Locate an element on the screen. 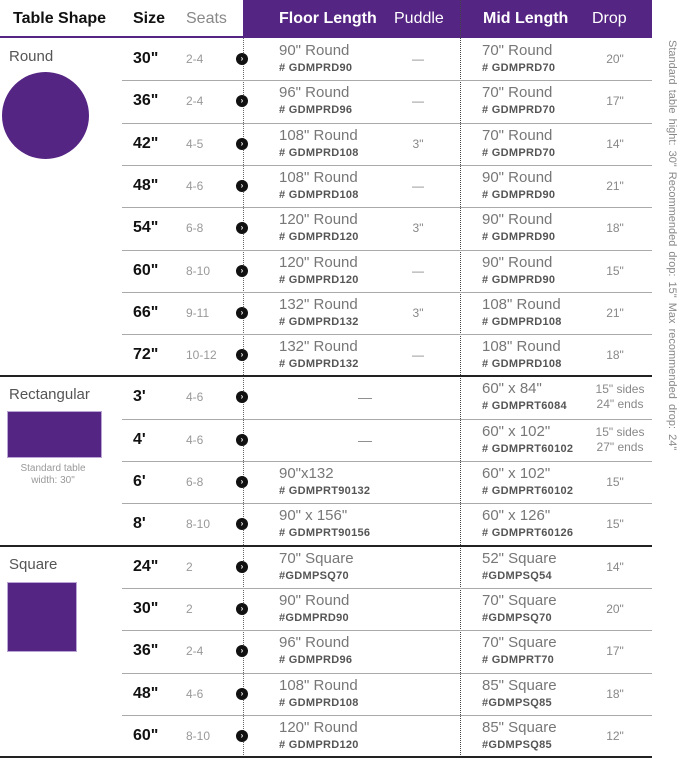 This screenshot has height=759, width=679. rectangle-table-icon is located at coordinates (54, 435).